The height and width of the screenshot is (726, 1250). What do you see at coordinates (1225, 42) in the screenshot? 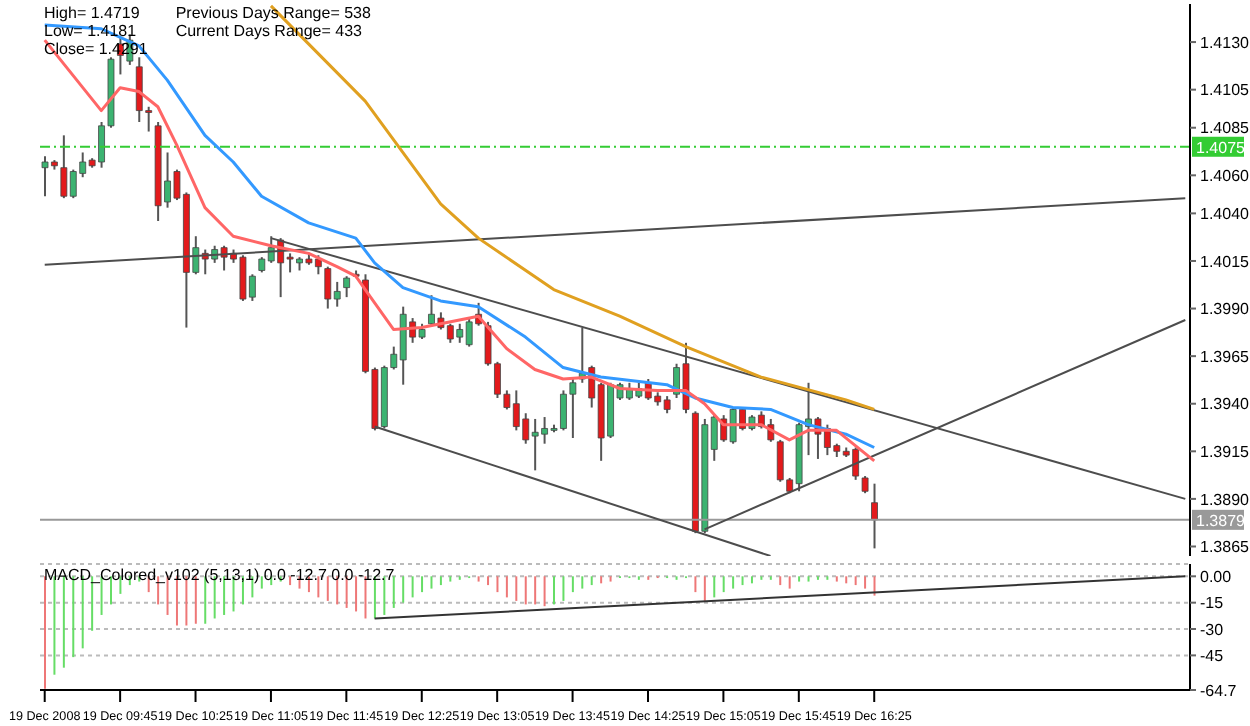
I see `y-tick-label: 1.4130` at bounding box center [1225, 42].